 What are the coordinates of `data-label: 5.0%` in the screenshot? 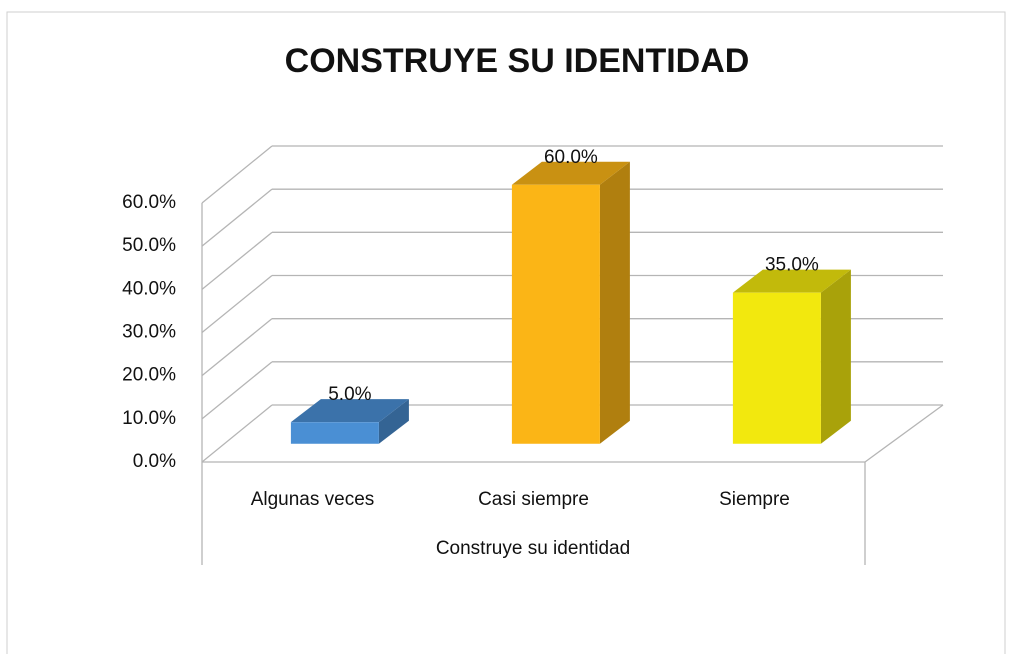 It's located at (349, 394).